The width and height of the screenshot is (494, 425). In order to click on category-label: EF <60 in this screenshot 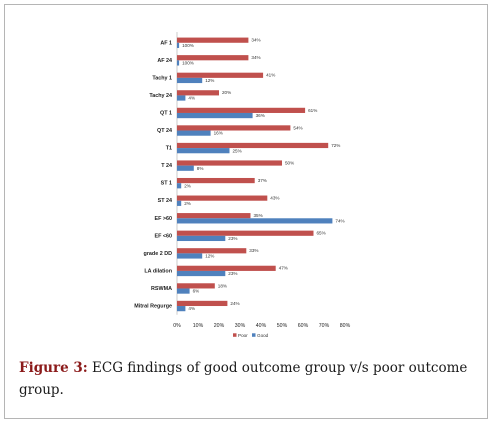, I will do `click(163, 236)`.